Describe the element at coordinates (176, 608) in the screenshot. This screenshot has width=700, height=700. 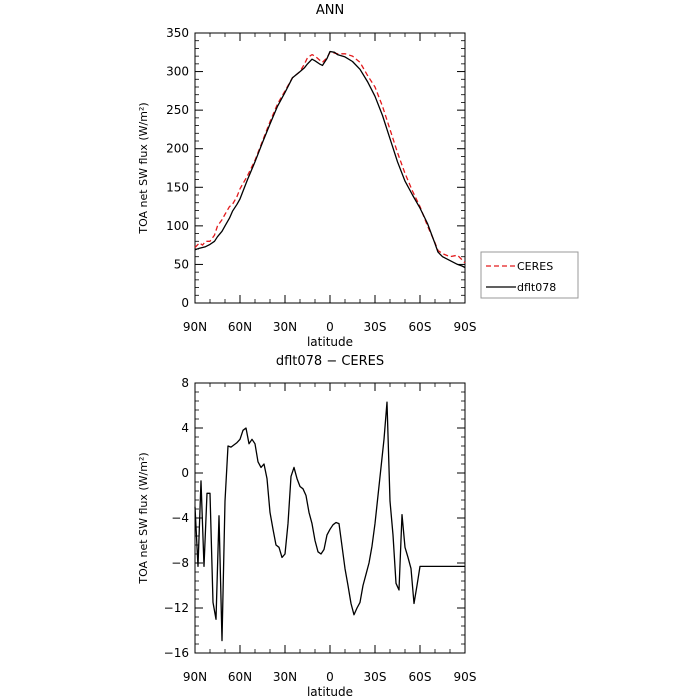
I see `y-tick-label: −12` at that location.